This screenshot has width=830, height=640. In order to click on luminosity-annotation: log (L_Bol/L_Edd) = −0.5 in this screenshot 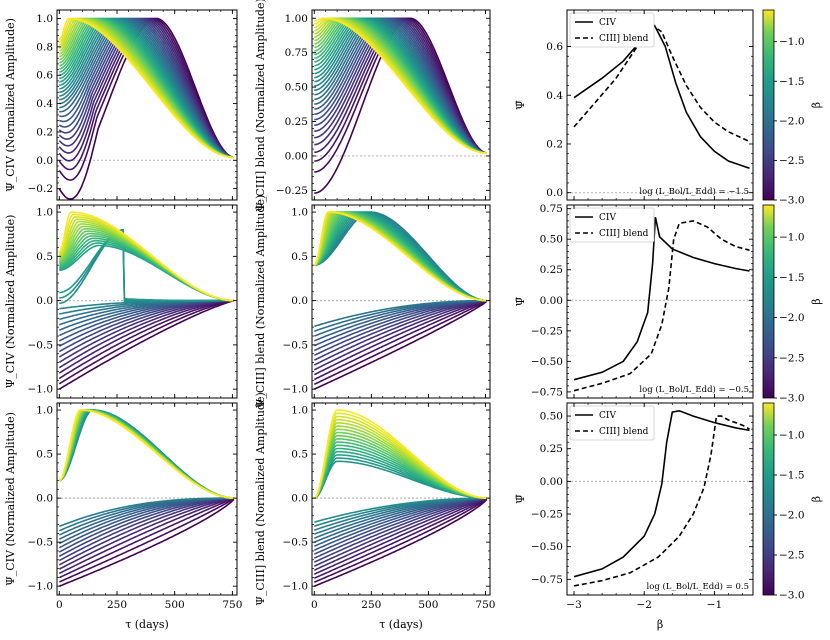, I will do `click(694, 389)`.